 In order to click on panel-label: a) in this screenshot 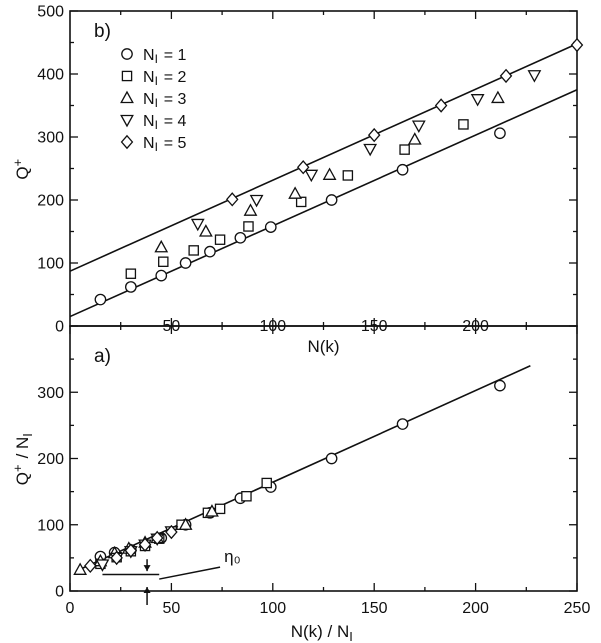, I will do `click(102, 356)`.